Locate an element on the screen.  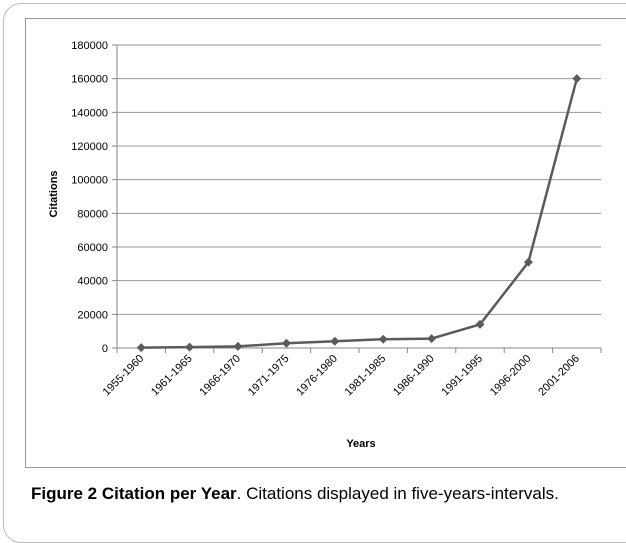
y-tick-label: 40000 is located at coordinates (92, 282).